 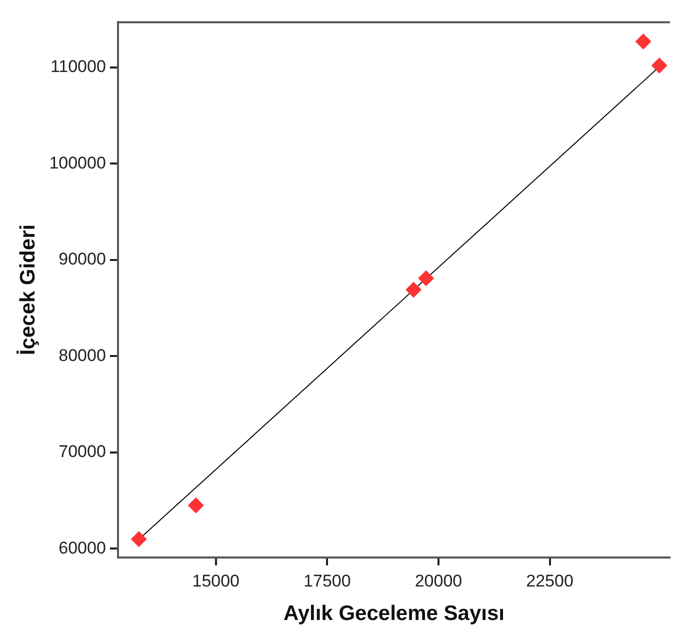 What do you see at coordinates (82, 259) in the screenshot?
I see `y-tick-label: 90000` at bounding box center [82, 259].